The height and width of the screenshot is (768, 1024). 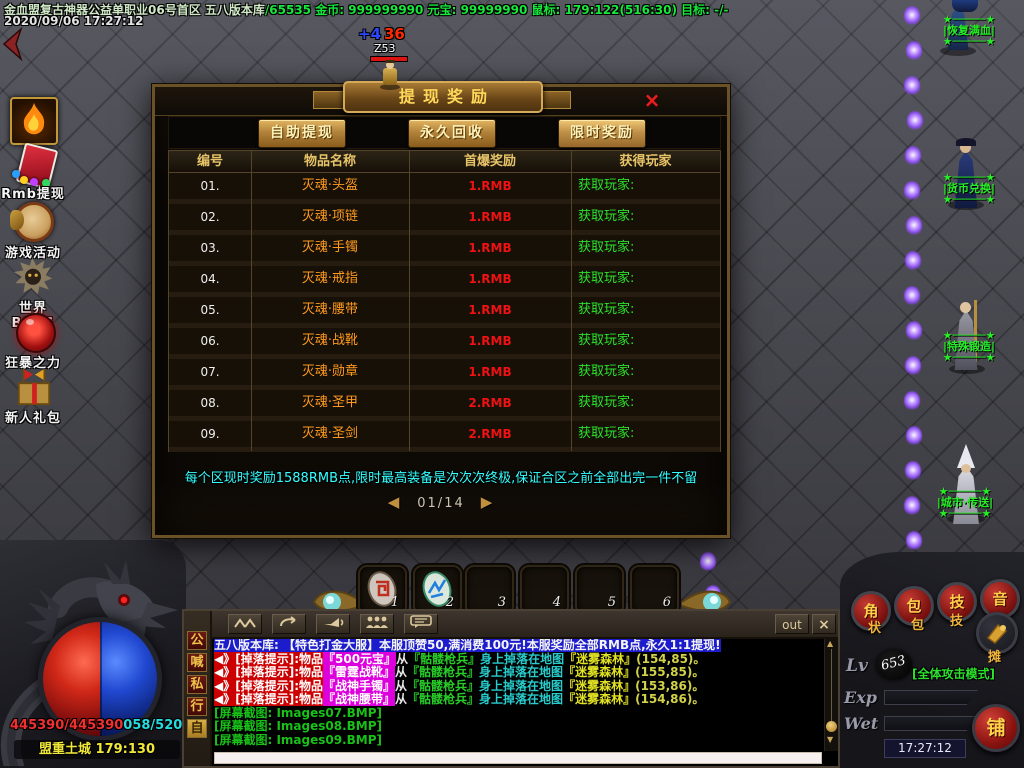 What do you see at coordinates (995, 657) in the screenshot?
I see `stall-button-label: 摊` at bounding box center [995, 657].